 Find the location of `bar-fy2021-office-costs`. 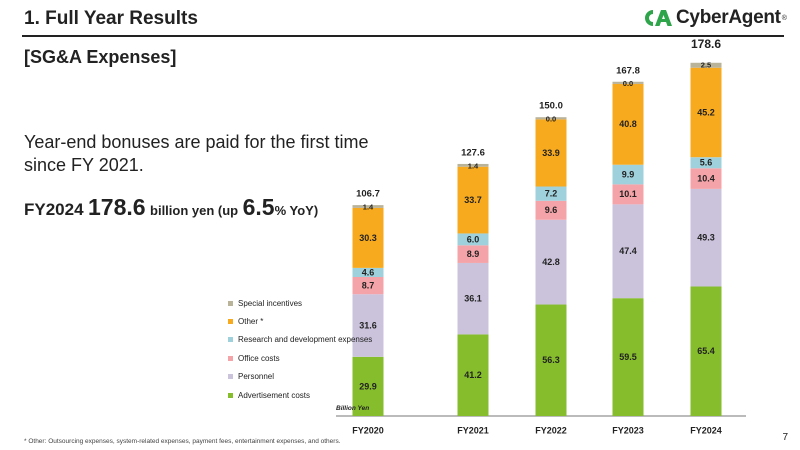

bar-fy2021-office-costs is located at coordinates (473, 254).